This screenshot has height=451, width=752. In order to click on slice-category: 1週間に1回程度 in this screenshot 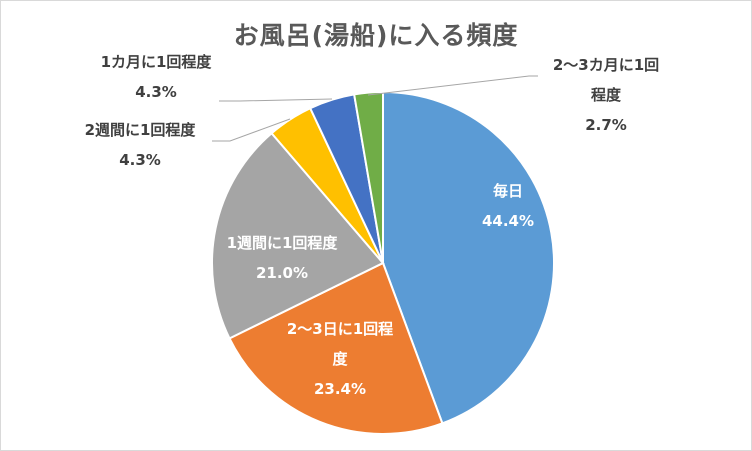, I will do `click(283, 243)`.